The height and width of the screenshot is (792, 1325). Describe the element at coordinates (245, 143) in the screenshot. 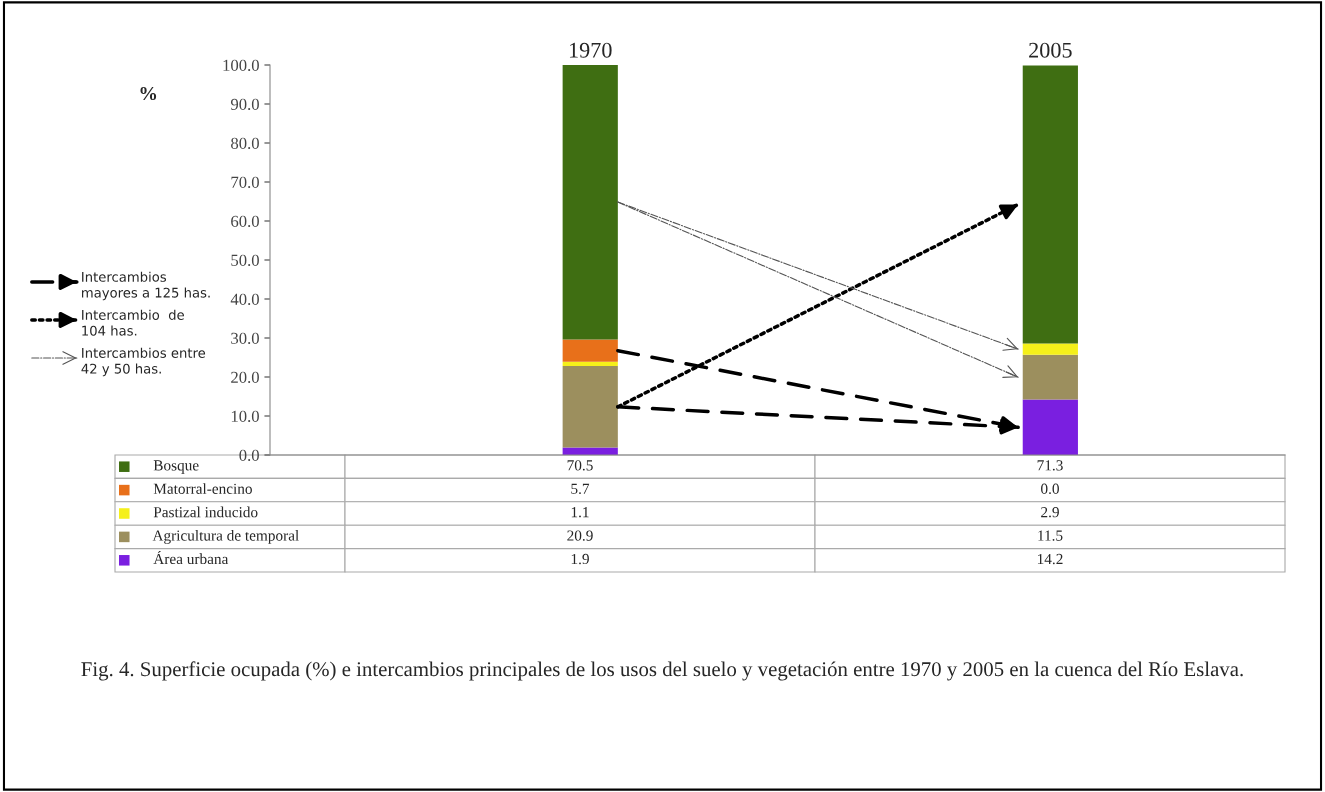

I see `y-tick-label: 80.0` at that location.